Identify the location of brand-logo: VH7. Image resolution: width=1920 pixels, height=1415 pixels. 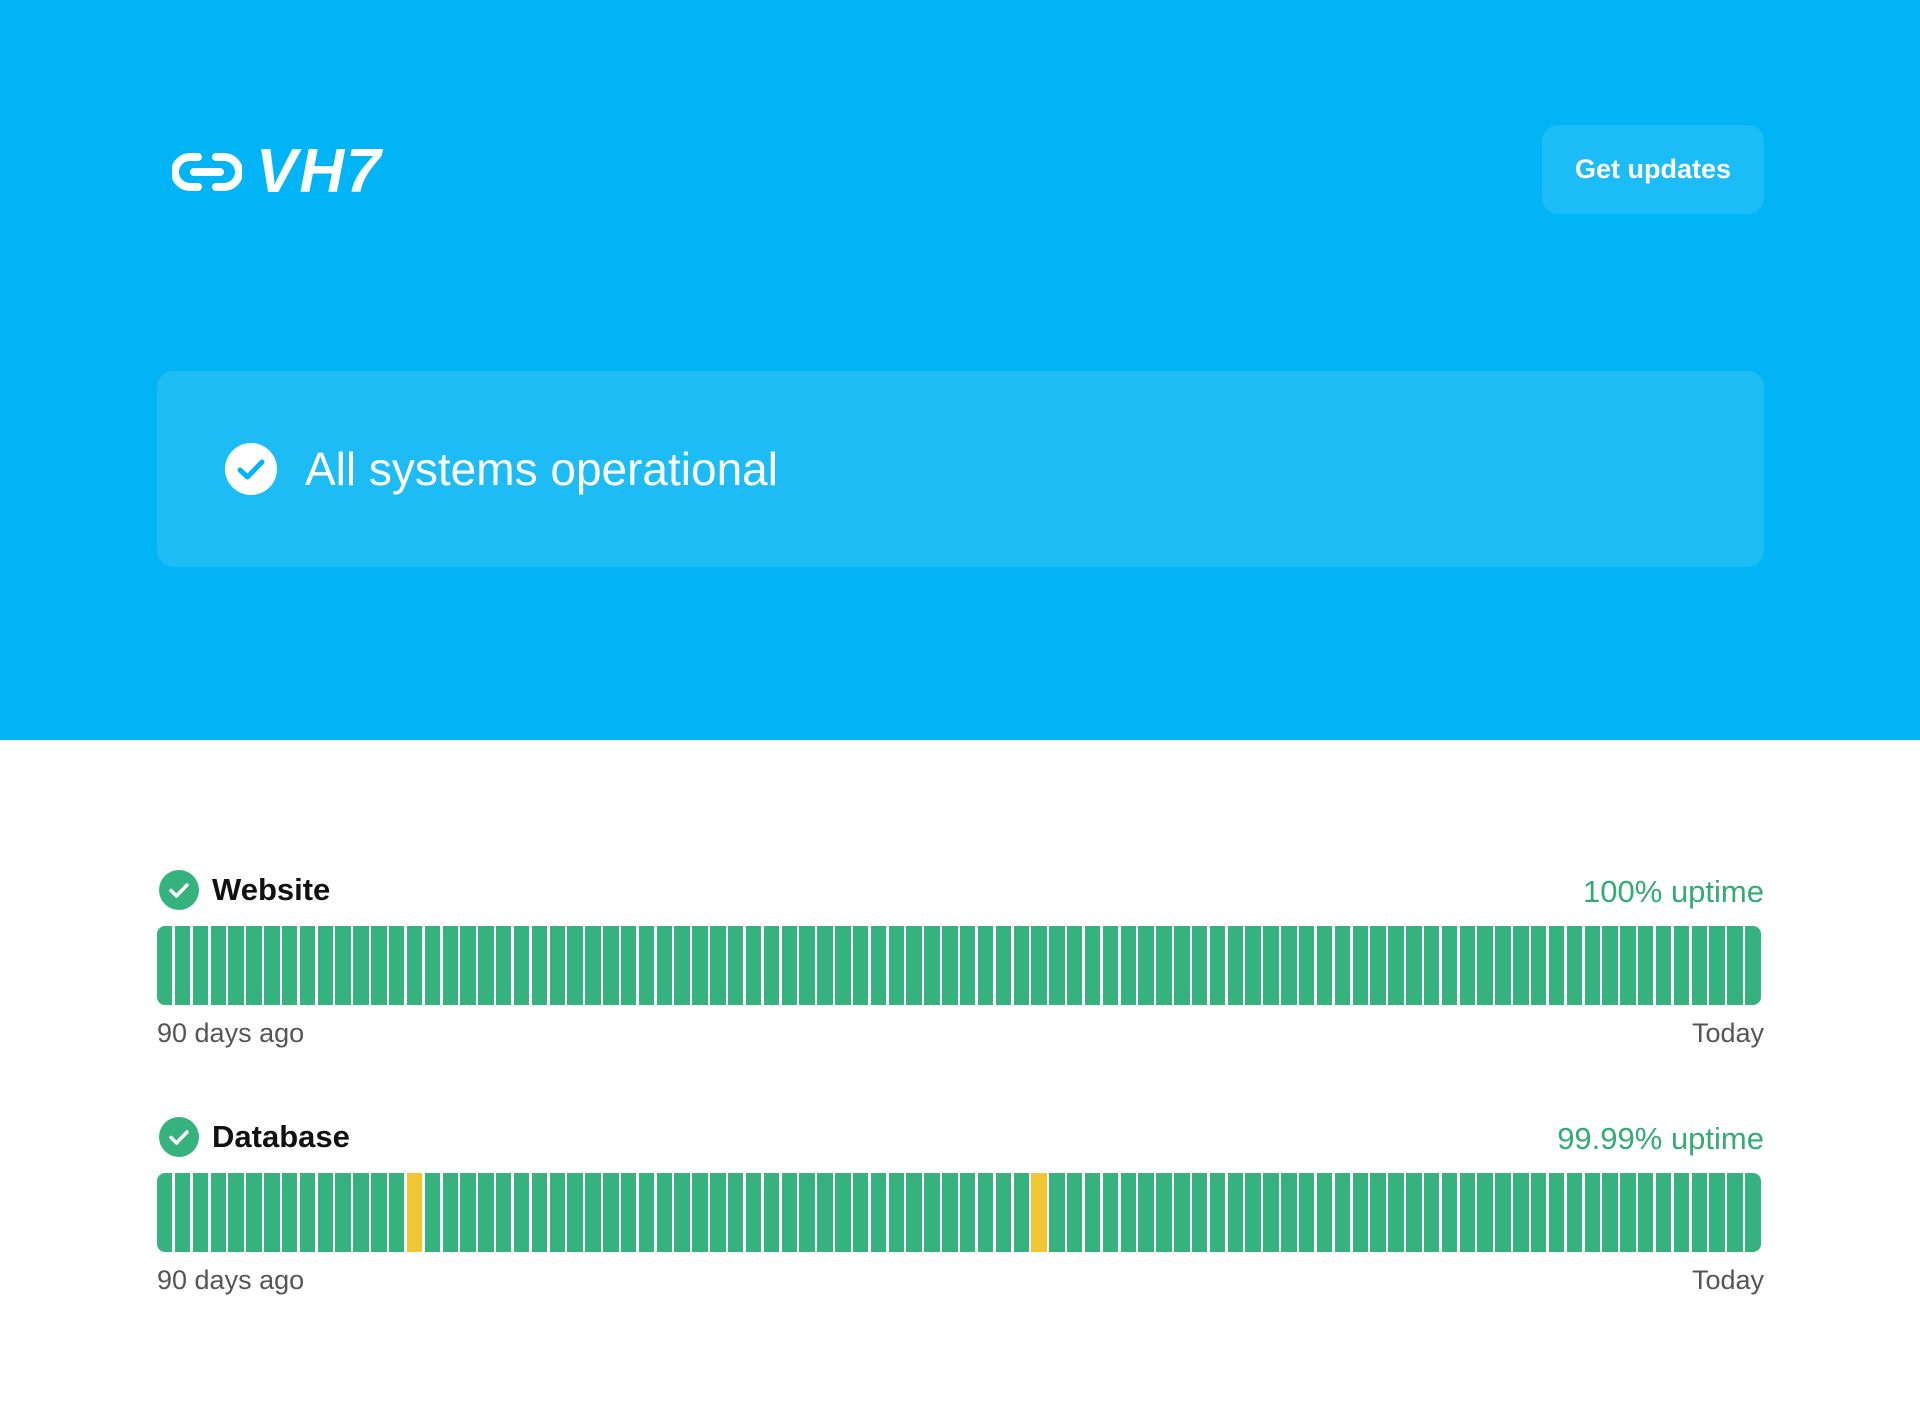
(277, 172).